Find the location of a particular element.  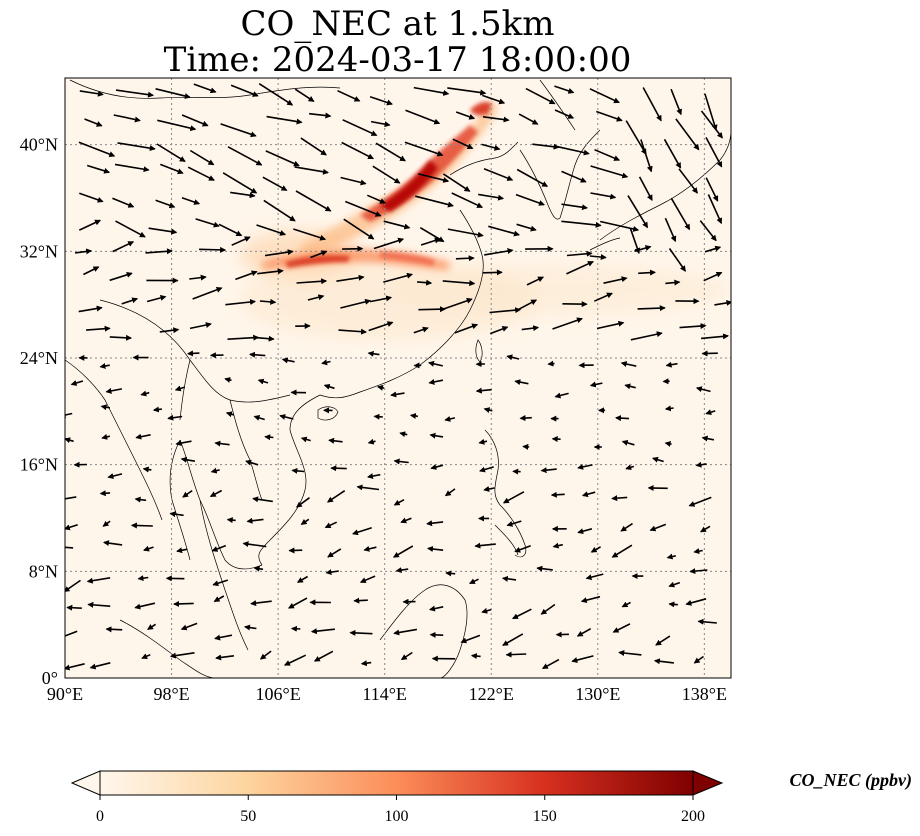

map-subtitle-time: Time: 2024-03-17 18:00:00 is located at coordinates (397, 60).